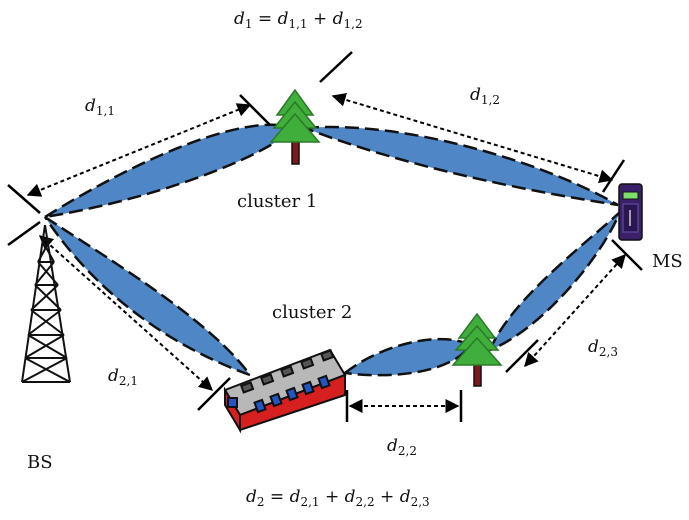  Describe the element at coordinates (402, 447) in the screenshot. I see `label-d22: d2,2` at that location.